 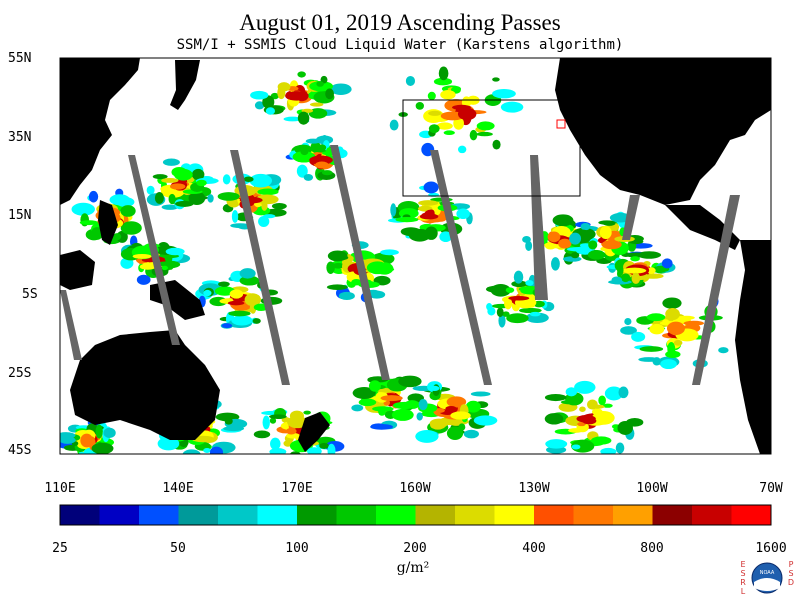 I want to click on logo-letter: P, so click(x=791, y=564).